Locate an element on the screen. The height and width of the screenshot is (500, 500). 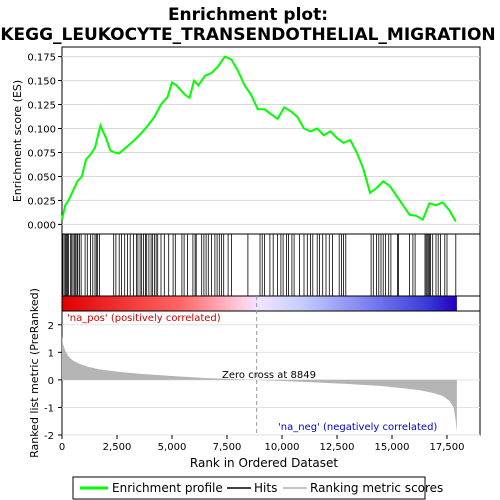
x-tick-label: 2,500 is located at coordinates (117, 447).